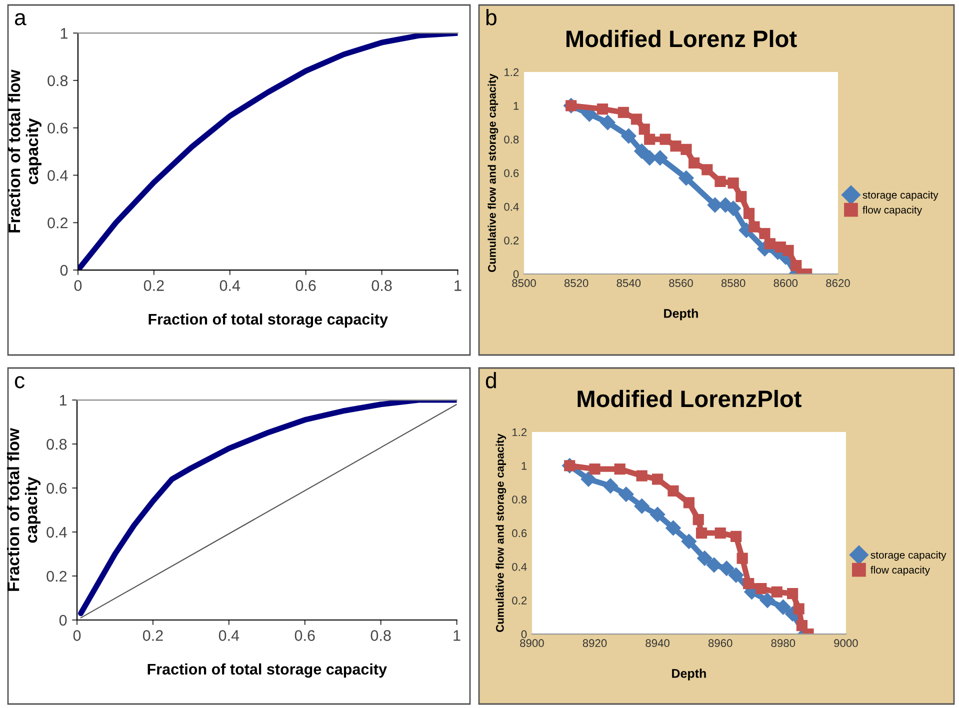  Describe the element at coordinates (532, 643) in the screenshot. I see `x-tick-label: 8900` at that location.